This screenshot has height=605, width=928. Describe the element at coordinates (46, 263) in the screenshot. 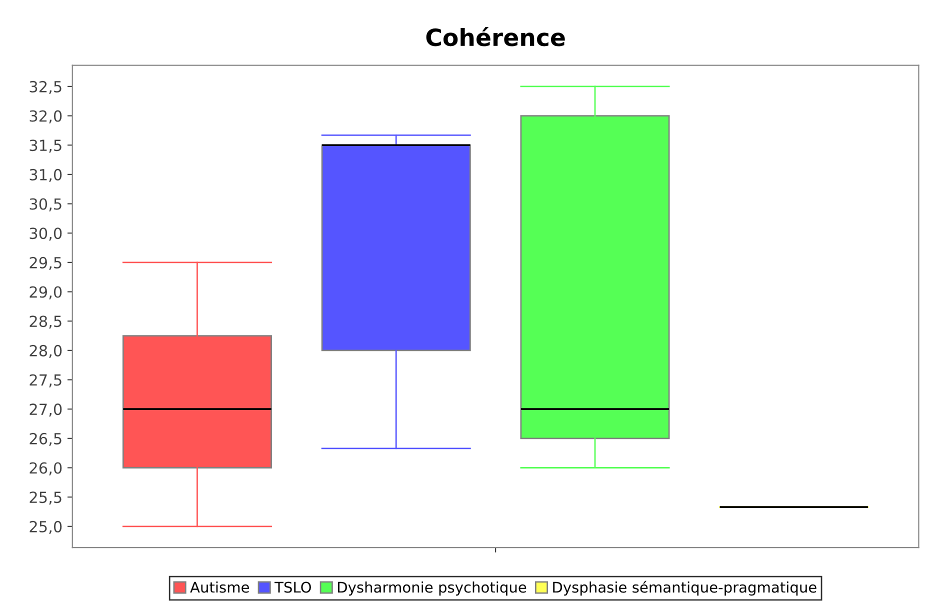

I see `y-tick-label: 29,5` at that location.